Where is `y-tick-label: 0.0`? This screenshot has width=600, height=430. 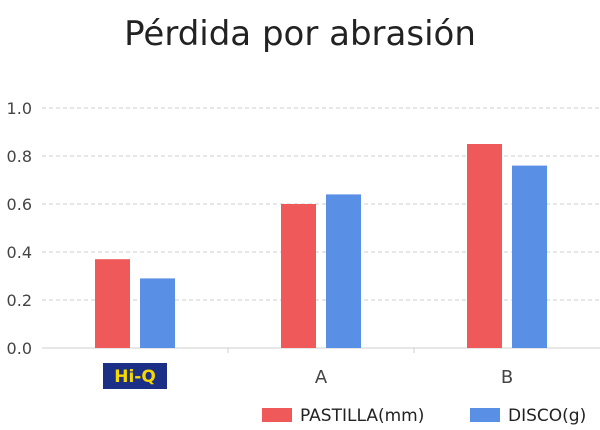 y-tick-label: 0.0 is located at coordinates (19, 348).